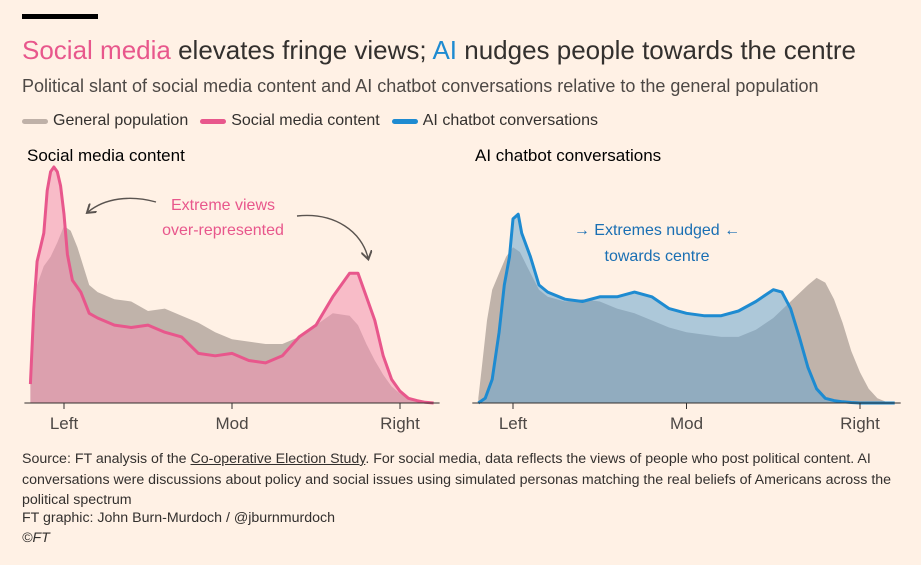 The image size is (921, 565). Describe the element at coordinates (404, 121) in the screenshot. I see `legend-swatch-ai` at that location.